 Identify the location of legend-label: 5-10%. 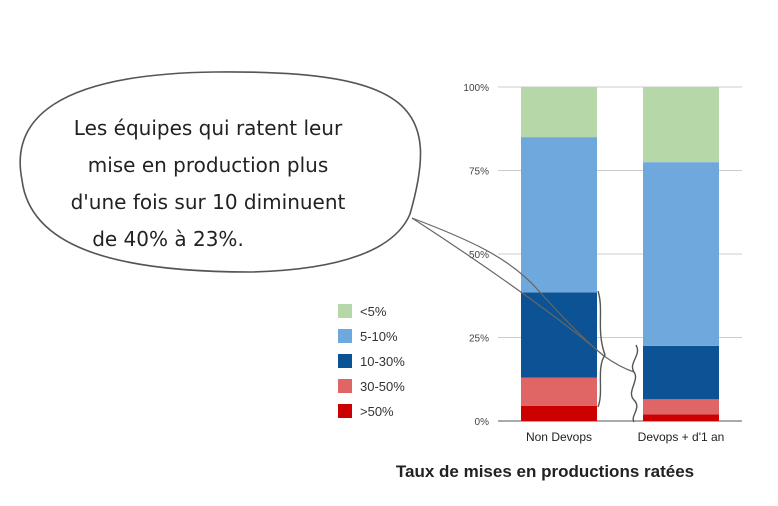
(379, 336).